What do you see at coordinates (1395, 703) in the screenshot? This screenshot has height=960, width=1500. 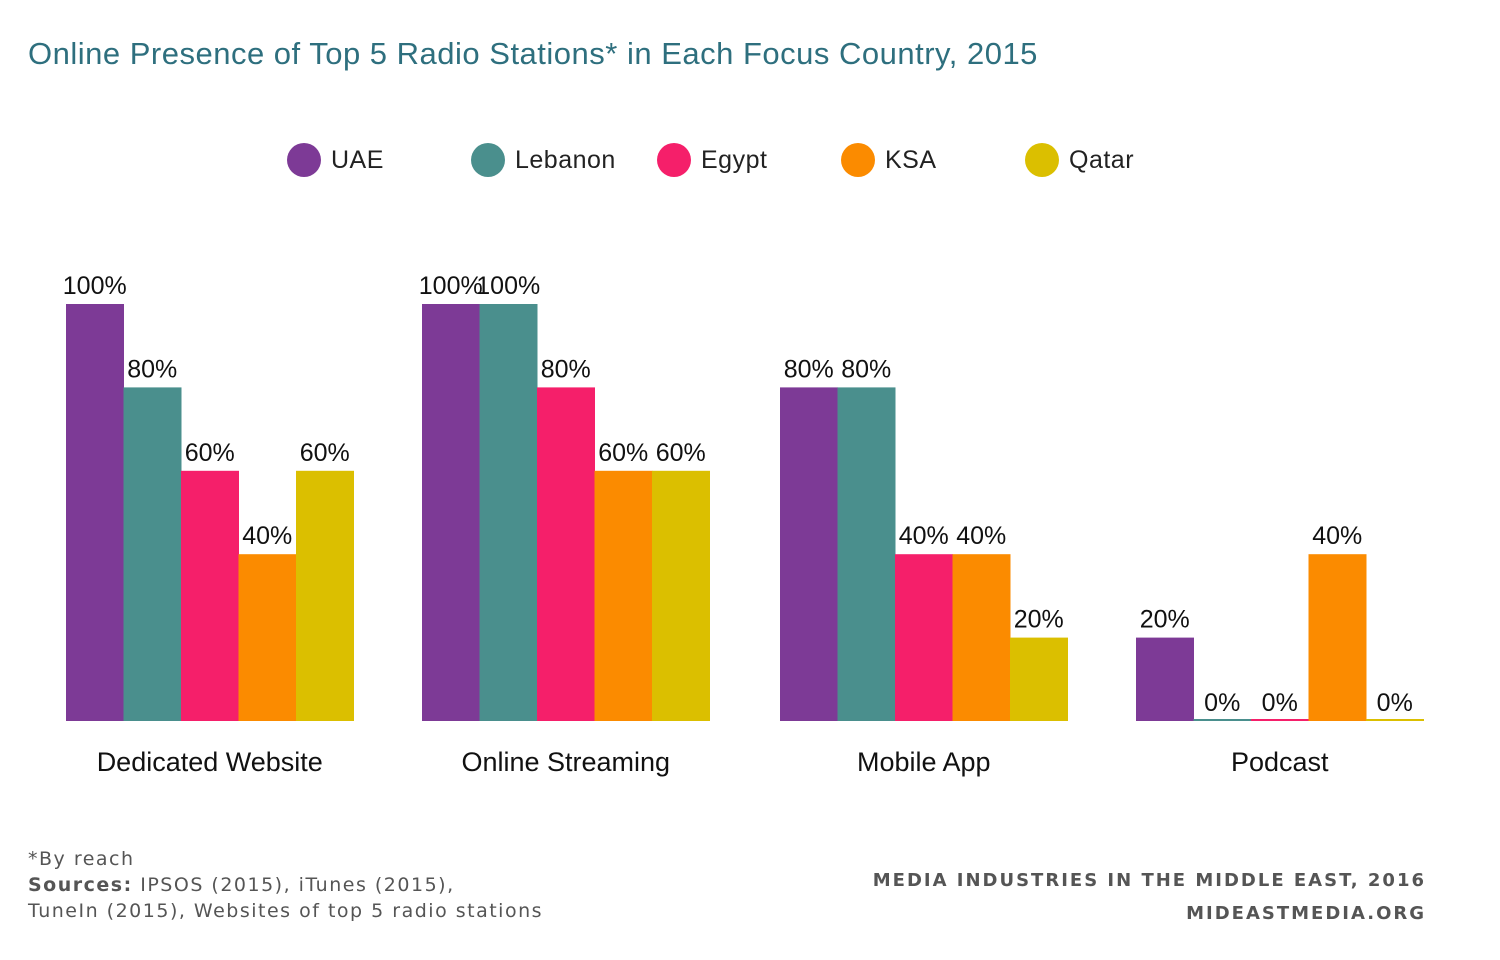 I see `value-label-podcast-qatar: 0%` at bounding box center [1395, 703].